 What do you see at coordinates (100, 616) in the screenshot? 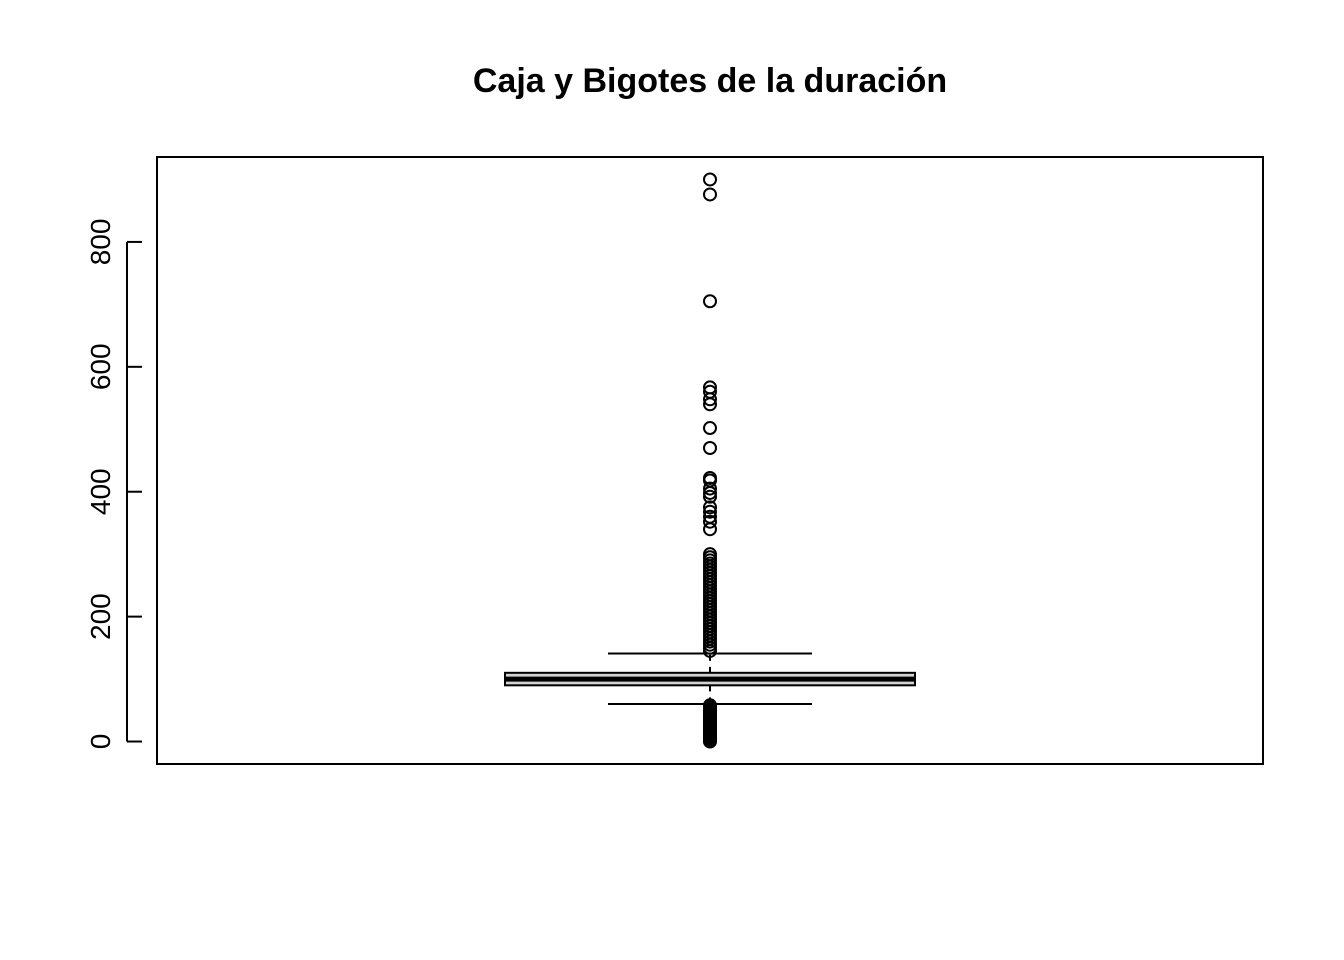
I see `y-tick-label: 200` at bounding box center [100, 616].